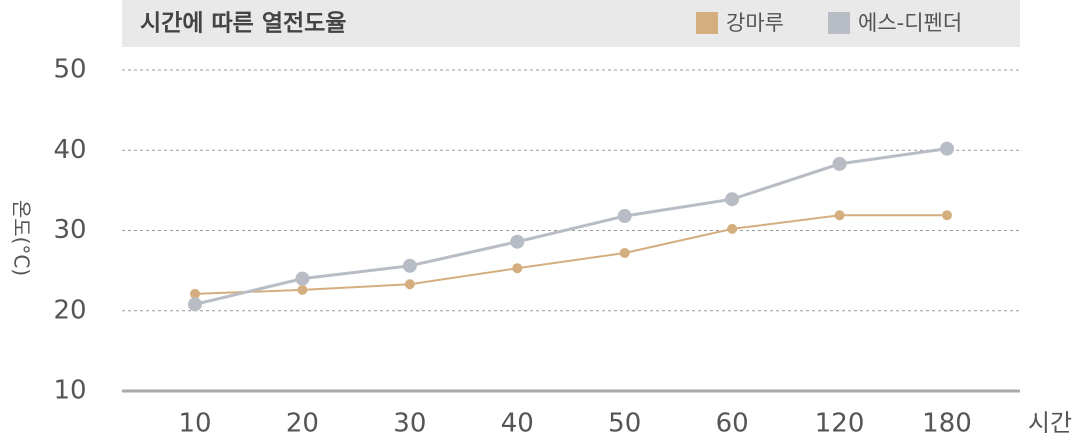 The width and height of the screenshot is (1075, 442). Describe the element at coordinates (69, 150) in the screenshot. I see `y-tick-label: 40` at that location.